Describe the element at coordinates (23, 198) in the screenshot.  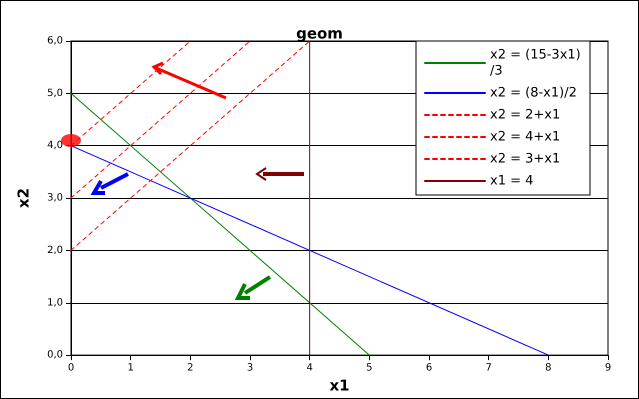
I see `y-axis-title: x2` at that location.